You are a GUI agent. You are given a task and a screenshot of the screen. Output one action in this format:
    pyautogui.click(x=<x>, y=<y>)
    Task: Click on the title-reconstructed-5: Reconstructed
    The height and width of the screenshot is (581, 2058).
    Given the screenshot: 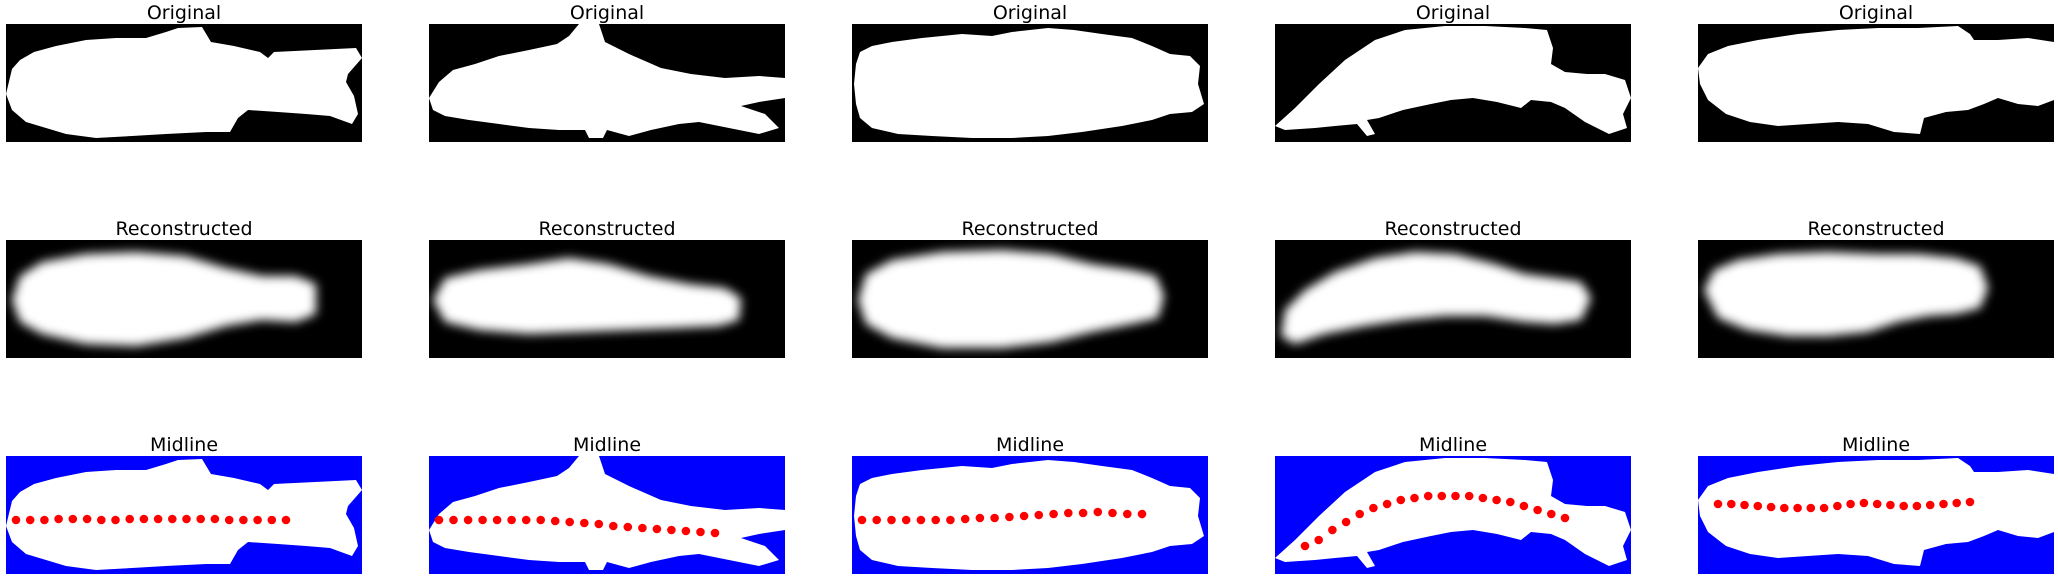 What is the action you would take?
    pyautogui.click(x=1876, y=229)
    